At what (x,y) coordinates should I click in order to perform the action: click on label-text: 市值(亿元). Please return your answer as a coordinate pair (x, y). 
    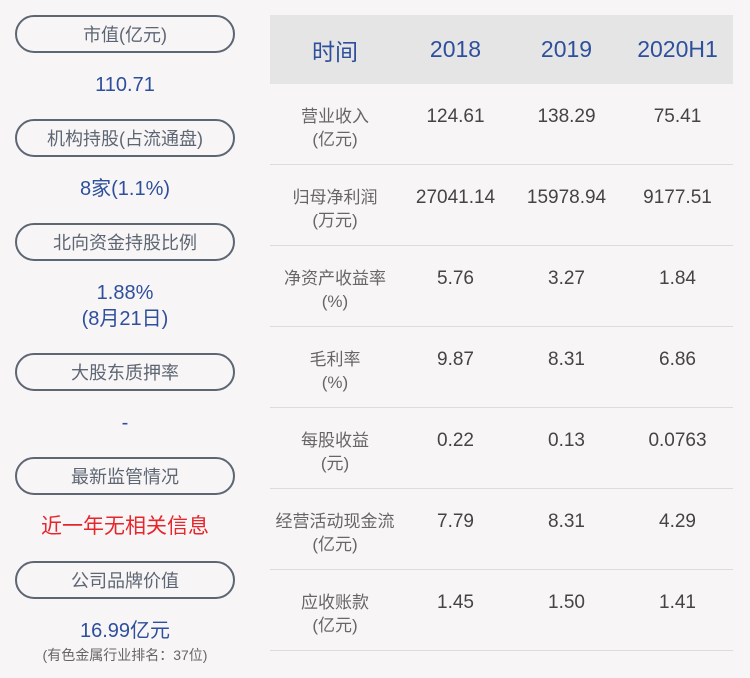
    Looking at the image, I should click on (125, 35).